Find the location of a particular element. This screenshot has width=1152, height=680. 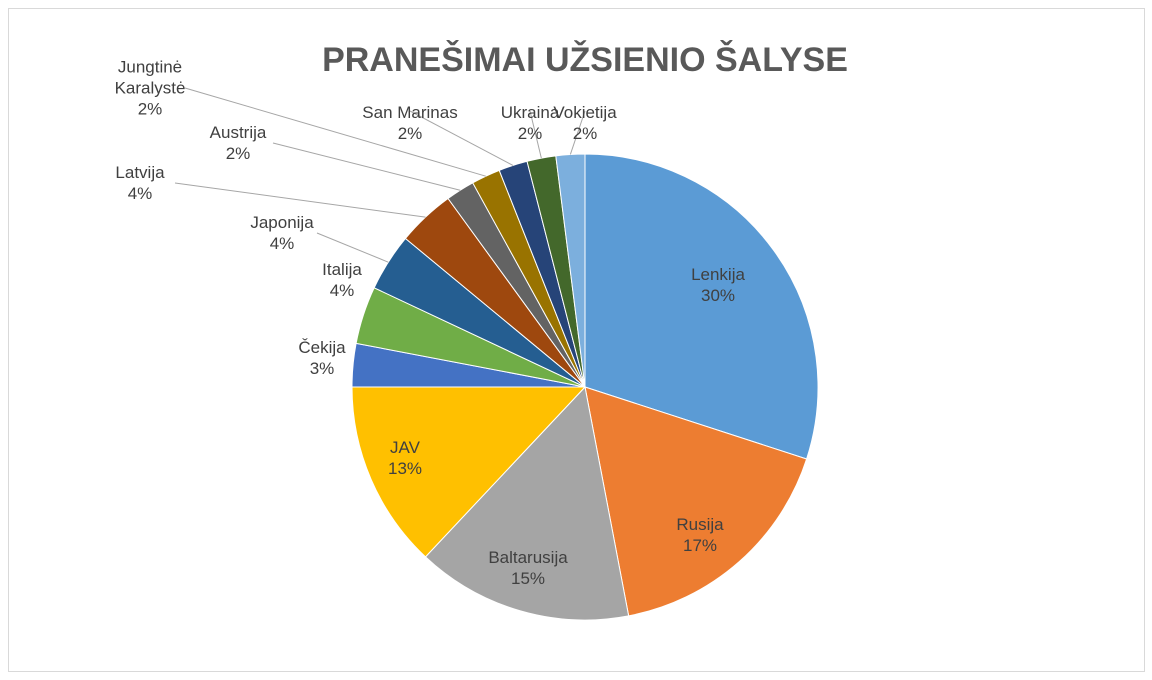

data-label: Rusija 17% is located at coordinates (699, 535).